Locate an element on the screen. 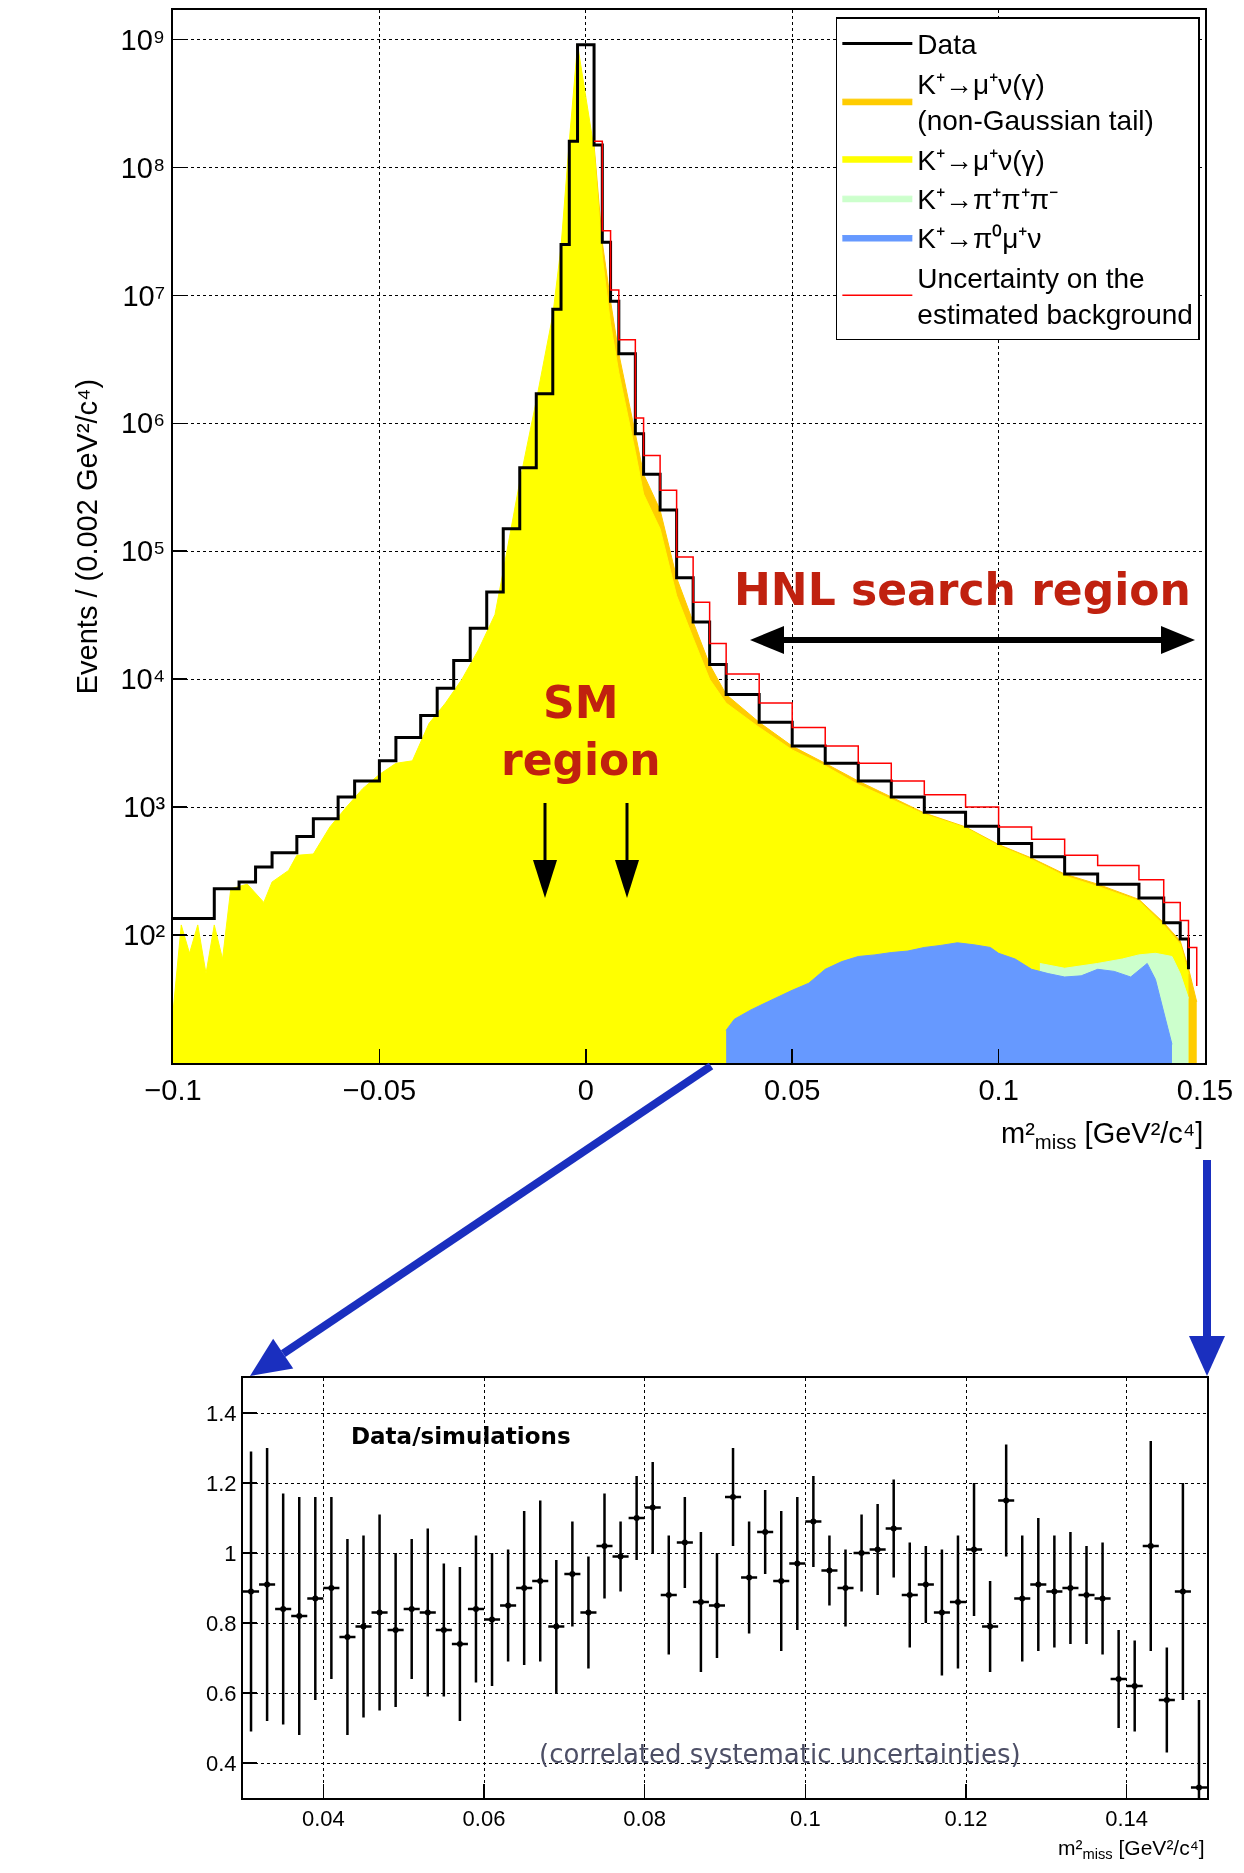 The height and width of the screenshot is (1873, 1244). y-tick-label: 10² is located at coordinates (144, 935).